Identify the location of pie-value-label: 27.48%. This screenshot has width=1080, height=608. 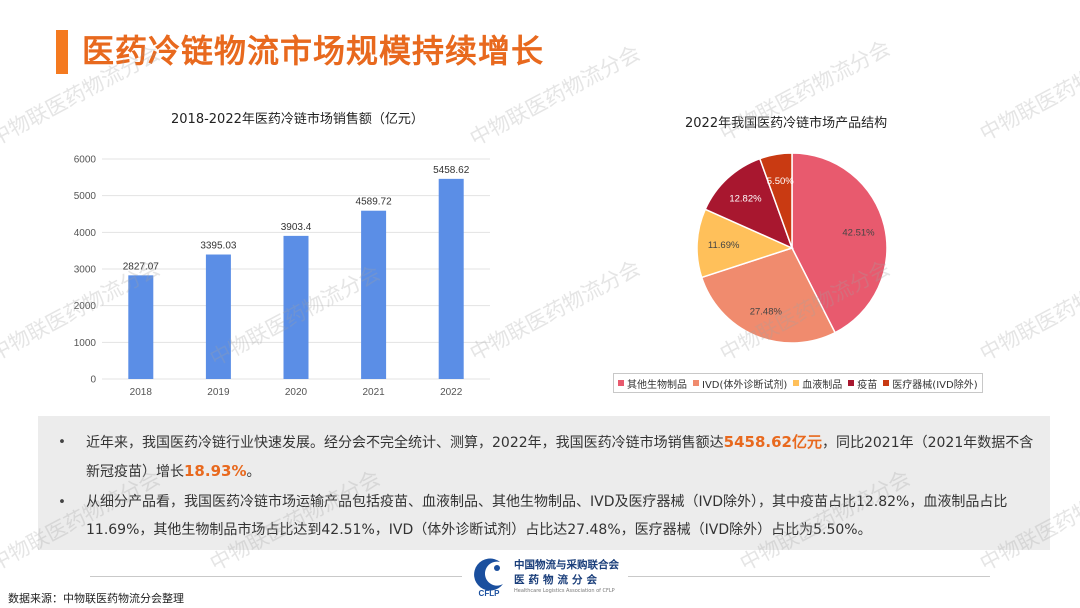
(766, 312).